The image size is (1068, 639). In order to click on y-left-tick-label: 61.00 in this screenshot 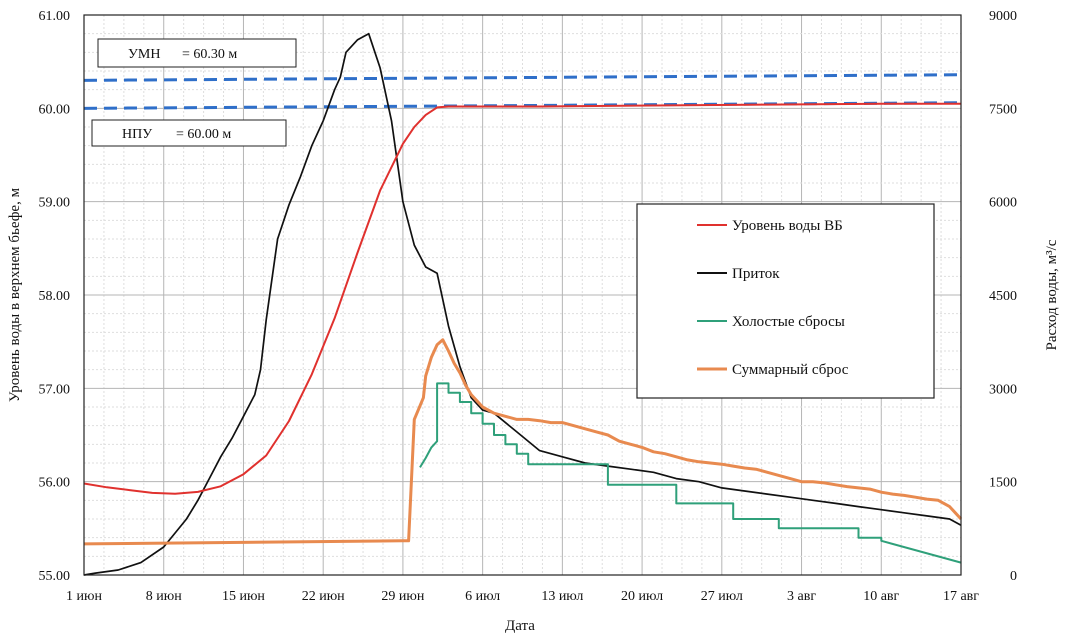, I will do `click(55, 16)`.